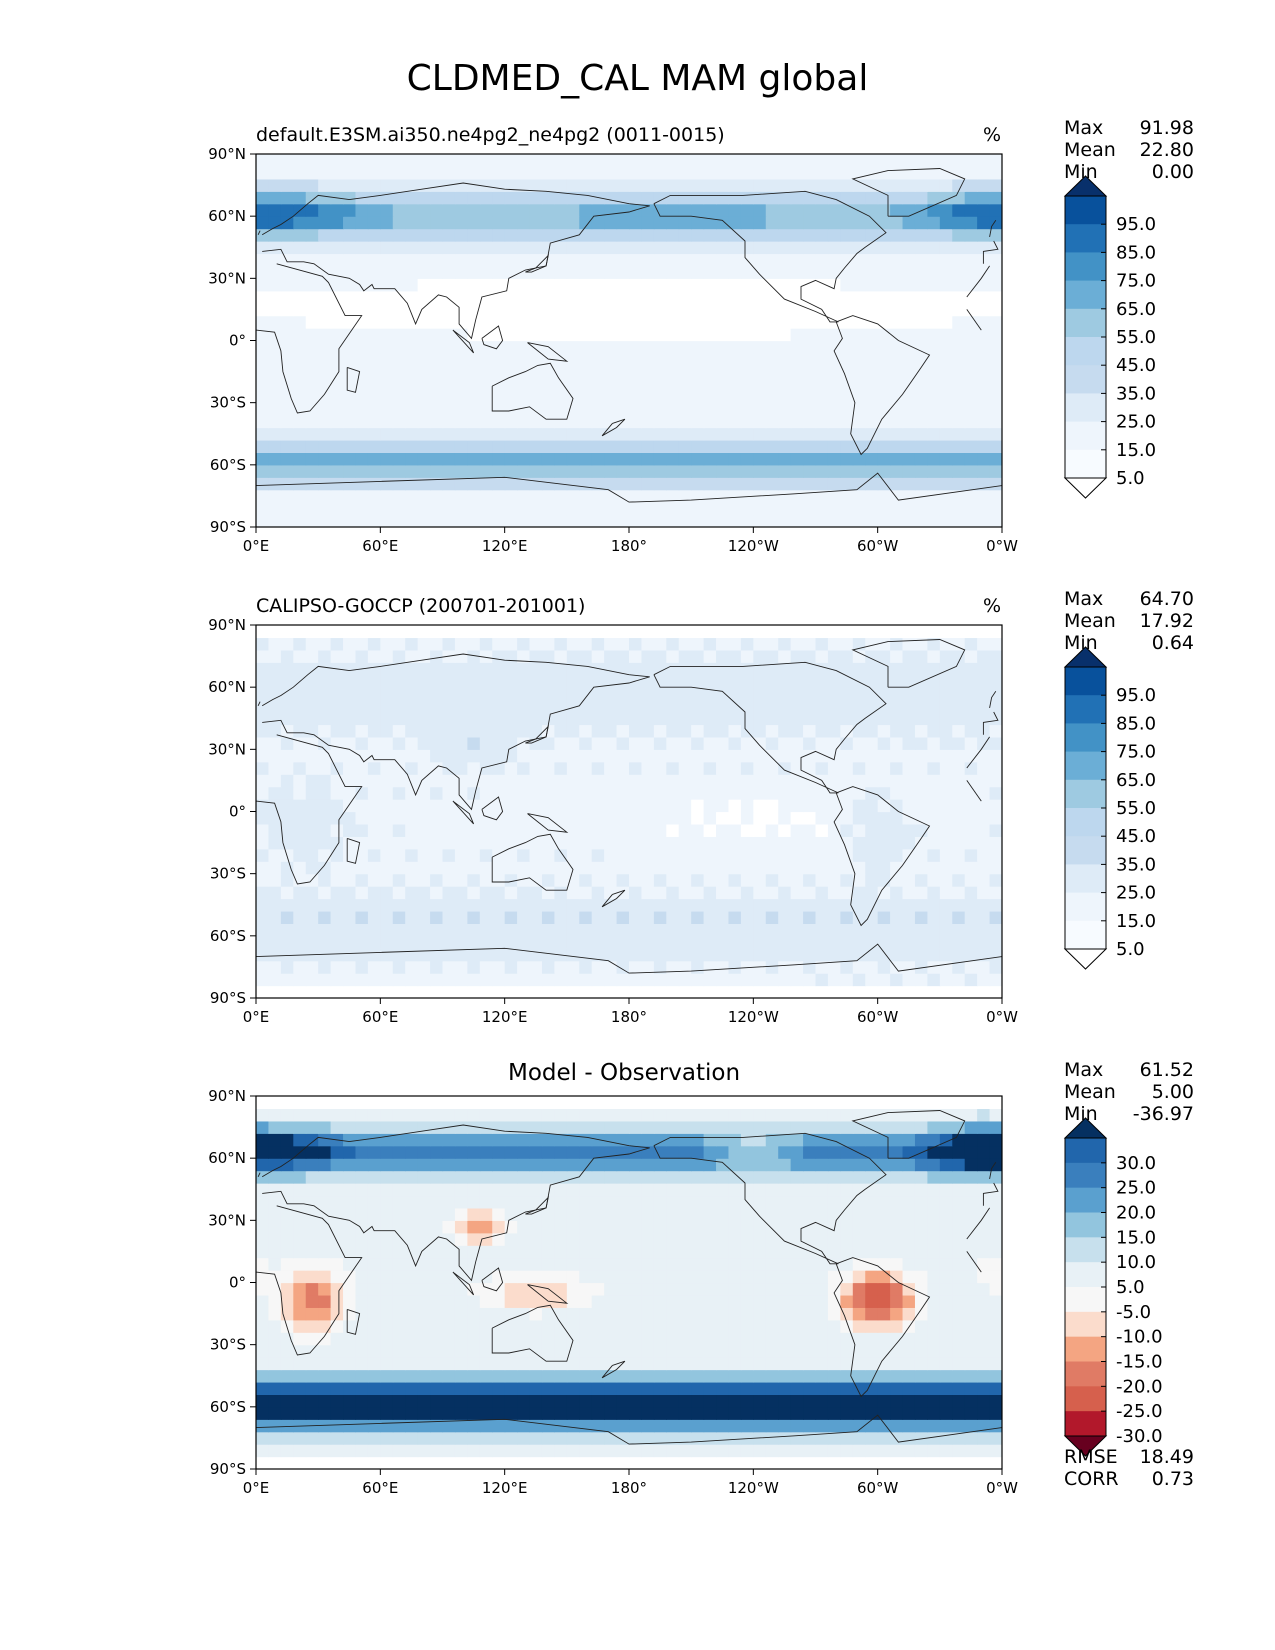  I want to click on y-tick-label: 30°N, so click(227, 278).